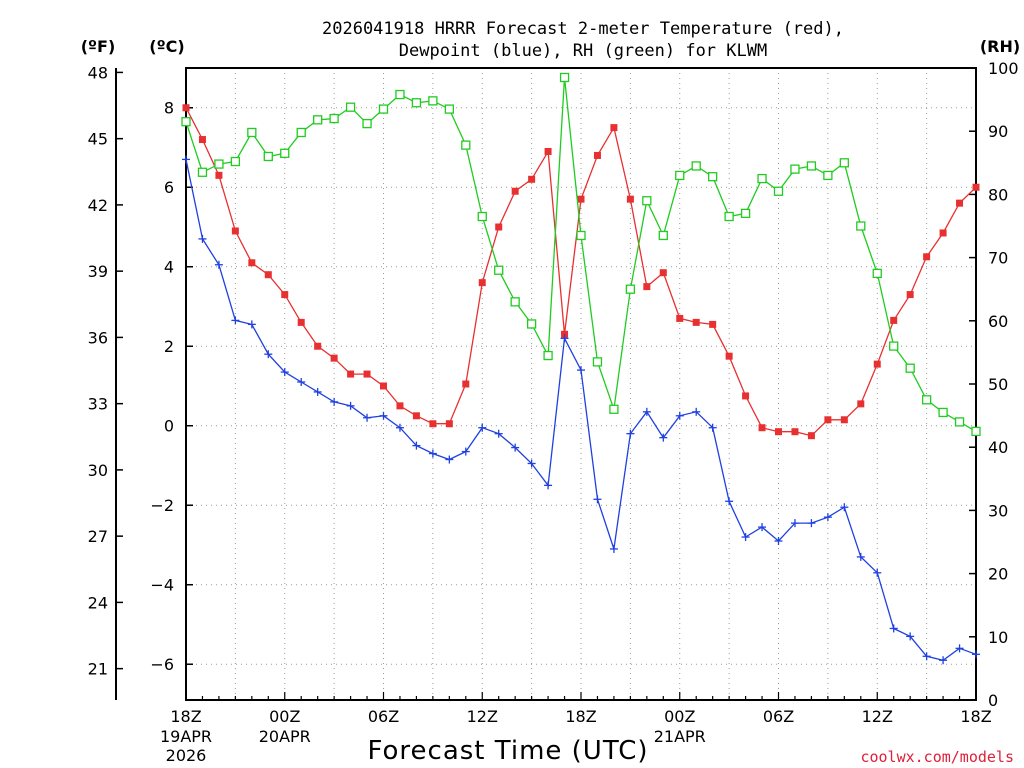 The height and width of the screenshot is (768, 1024). What do you see at coordinates (998, 447) in the screenshot?
I see `rh-tick-label: 40` at bounding box center [998, 447].